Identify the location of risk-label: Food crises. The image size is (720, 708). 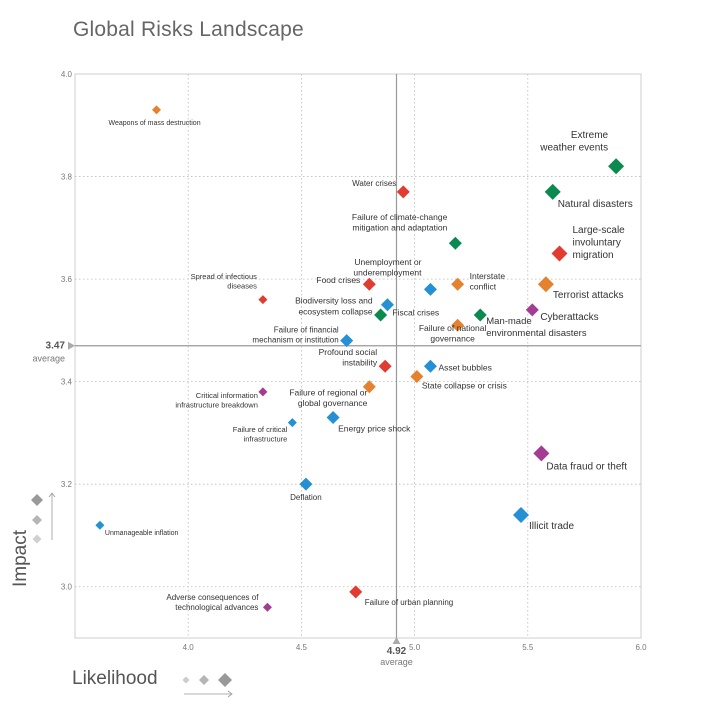
(338, 280).